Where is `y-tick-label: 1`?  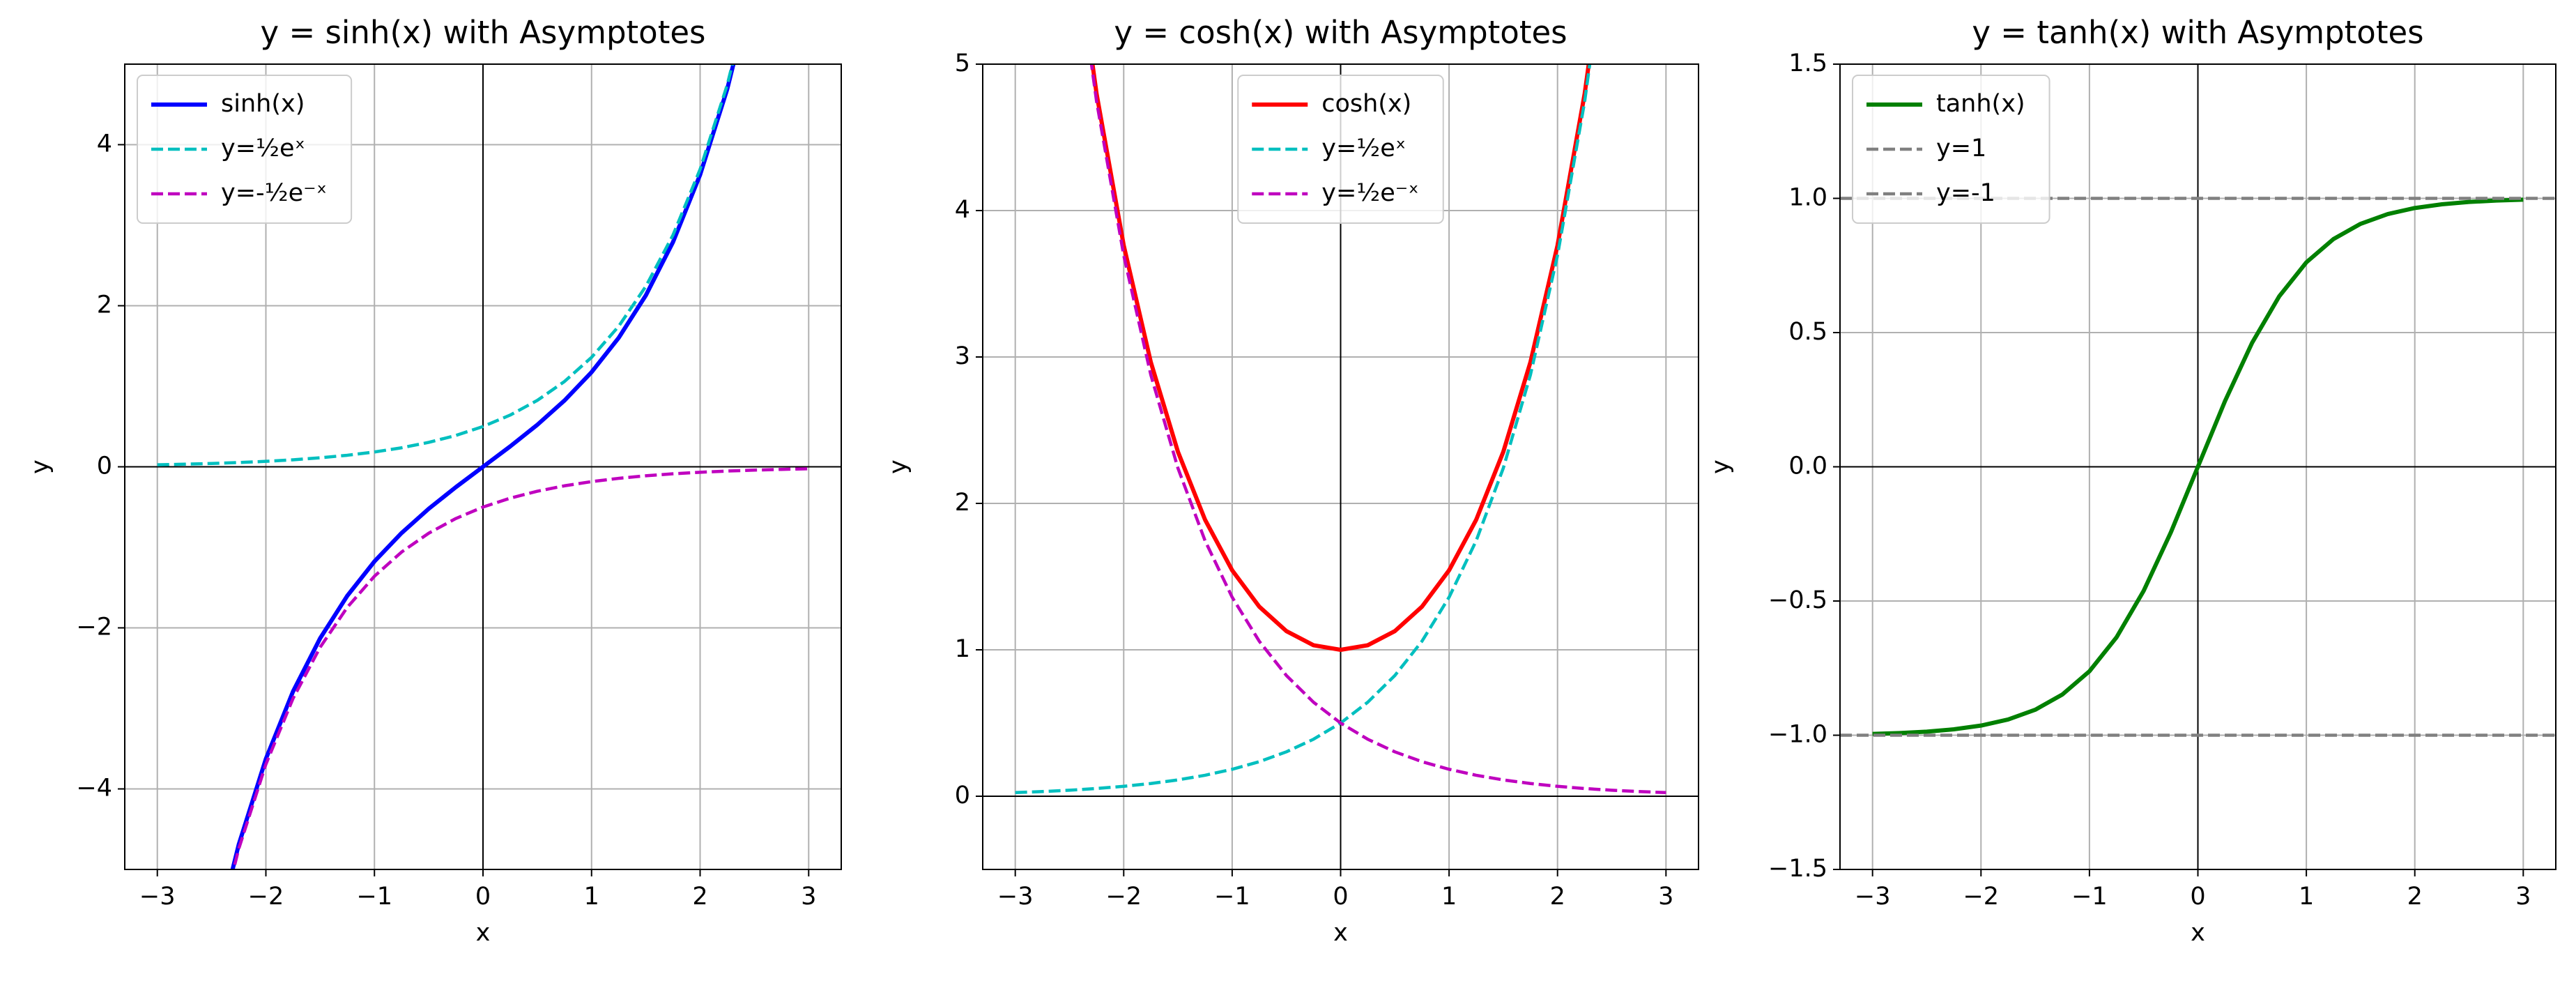 y-tick-label: 1 is located at coordinates (963, 649).